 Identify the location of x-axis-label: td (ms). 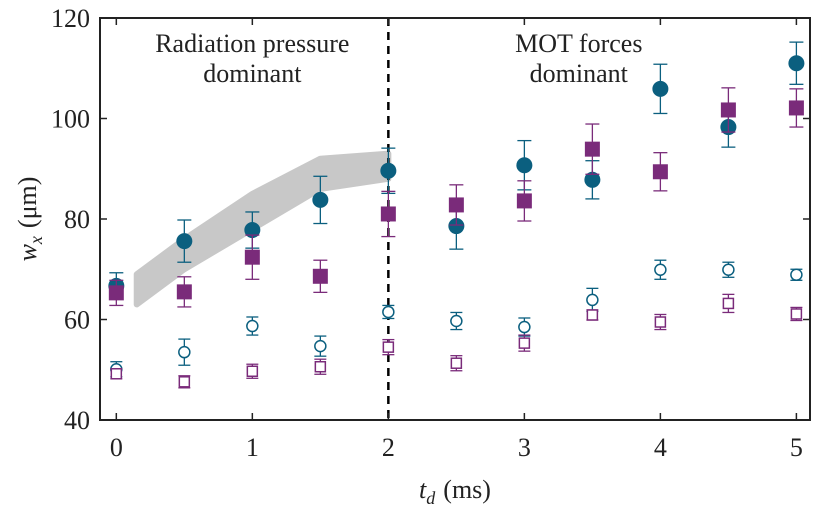
(455, 491).